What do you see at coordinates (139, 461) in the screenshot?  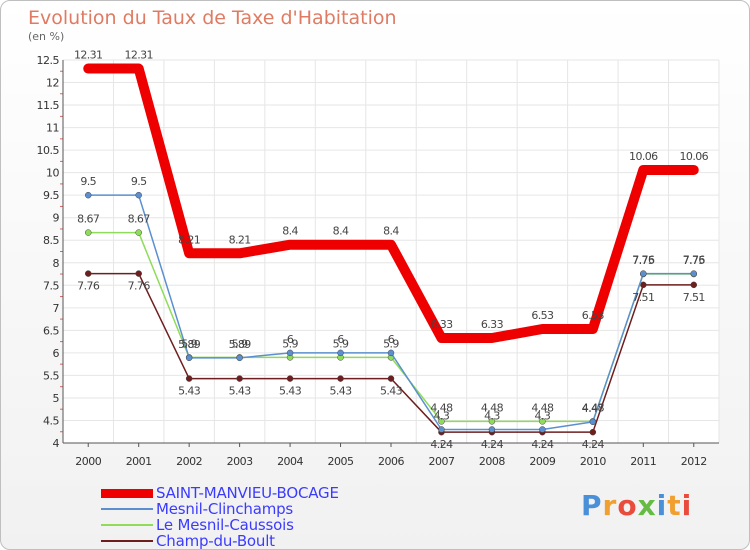 I see `x-tick-label: 2001` at bounding box center [139, 461].